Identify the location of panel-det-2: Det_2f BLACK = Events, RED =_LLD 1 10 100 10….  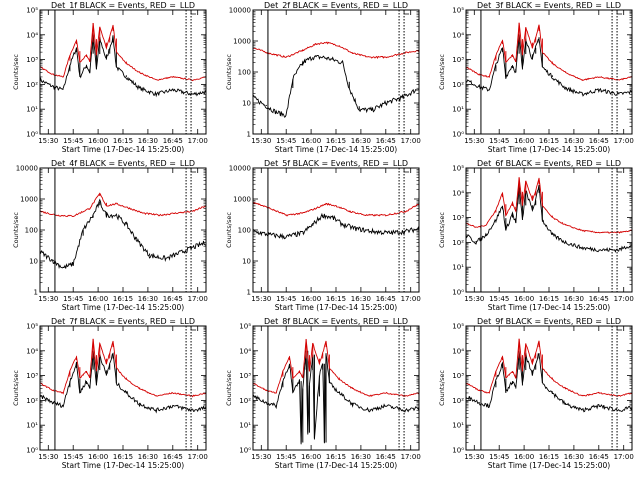
(323, 77).